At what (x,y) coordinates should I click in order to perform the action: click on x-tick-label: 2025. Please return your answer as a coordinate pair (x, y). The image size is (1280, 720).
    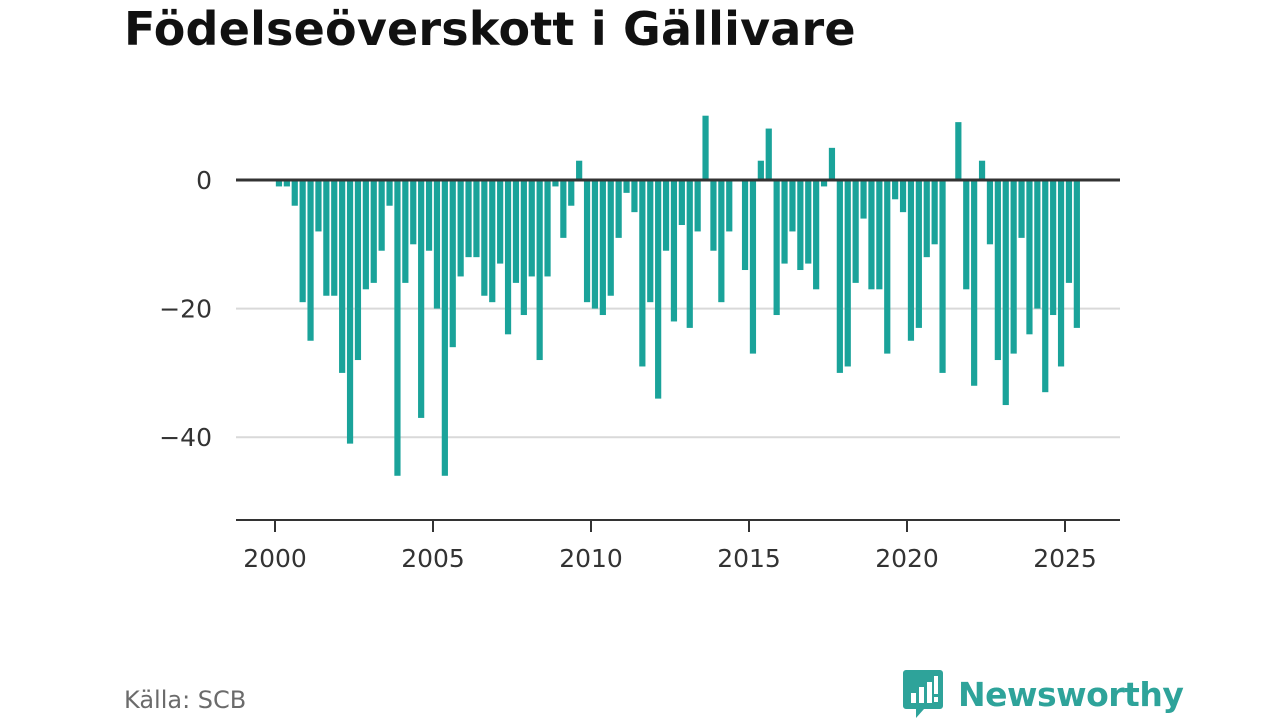
    Looking at the image, I should click on (1065, 558).